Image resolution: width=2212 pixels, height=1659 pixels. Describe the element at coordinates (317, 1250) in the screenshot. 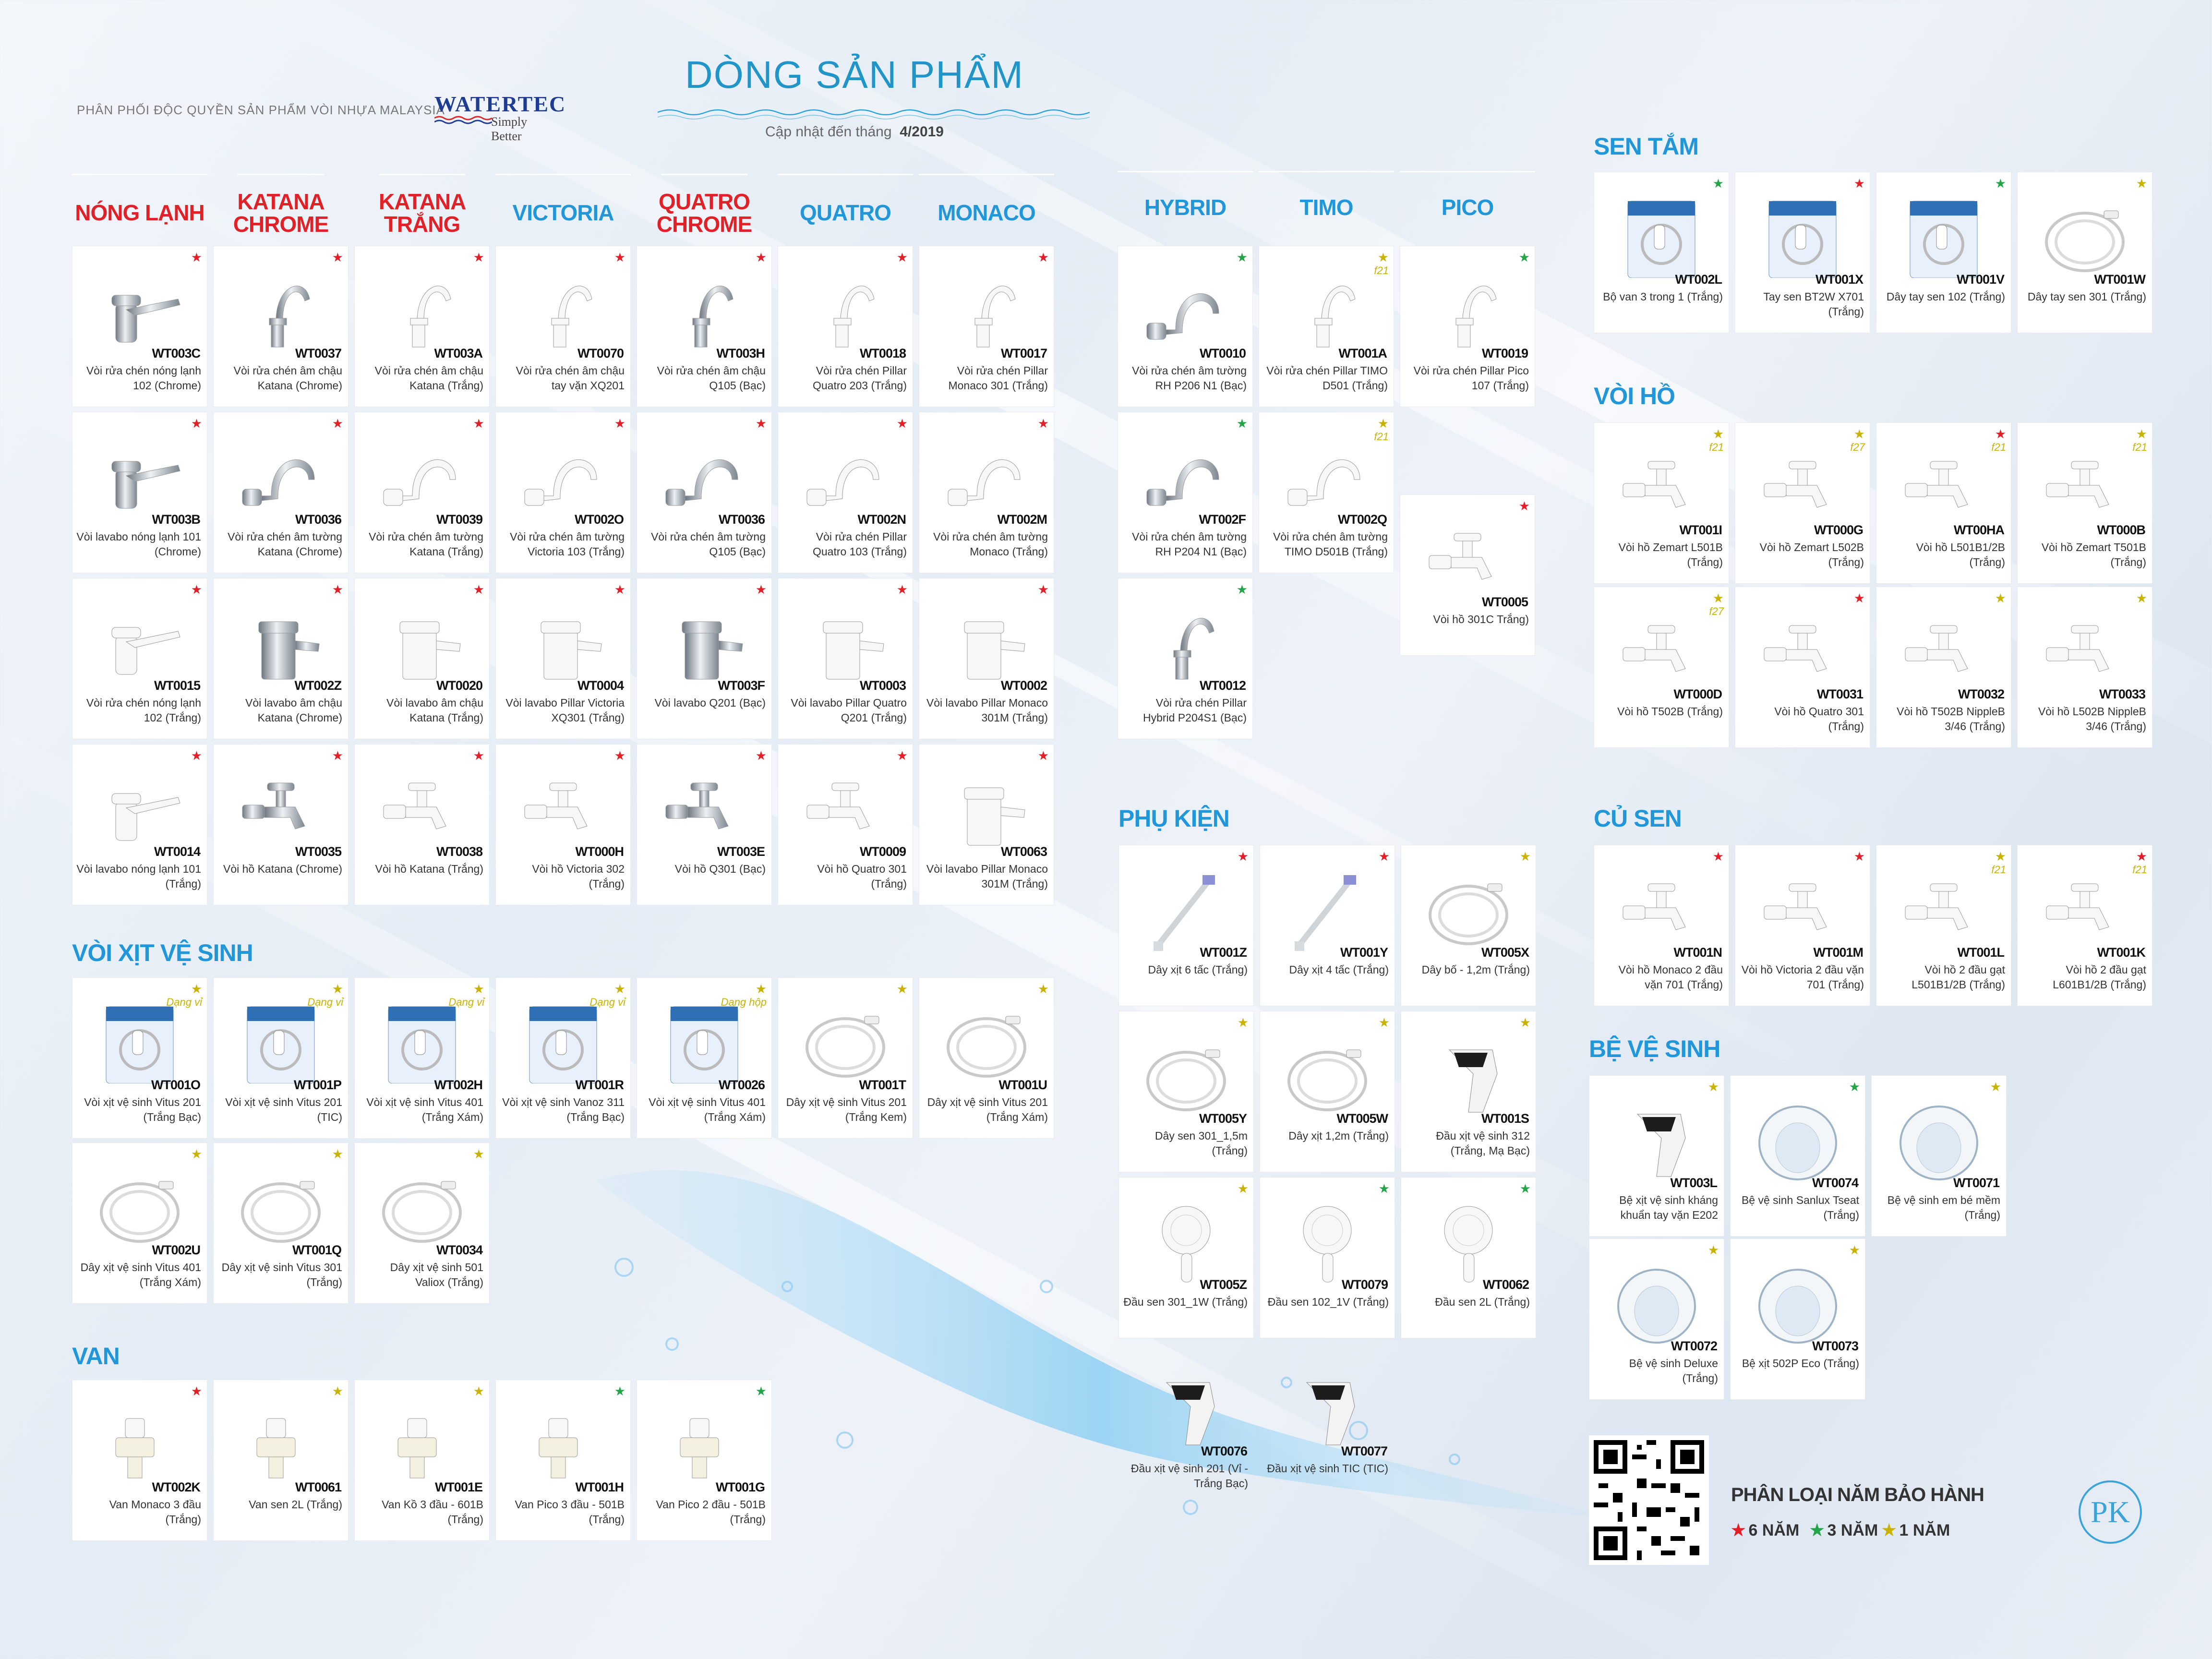

I see `product-code: WT001Q` at that location.